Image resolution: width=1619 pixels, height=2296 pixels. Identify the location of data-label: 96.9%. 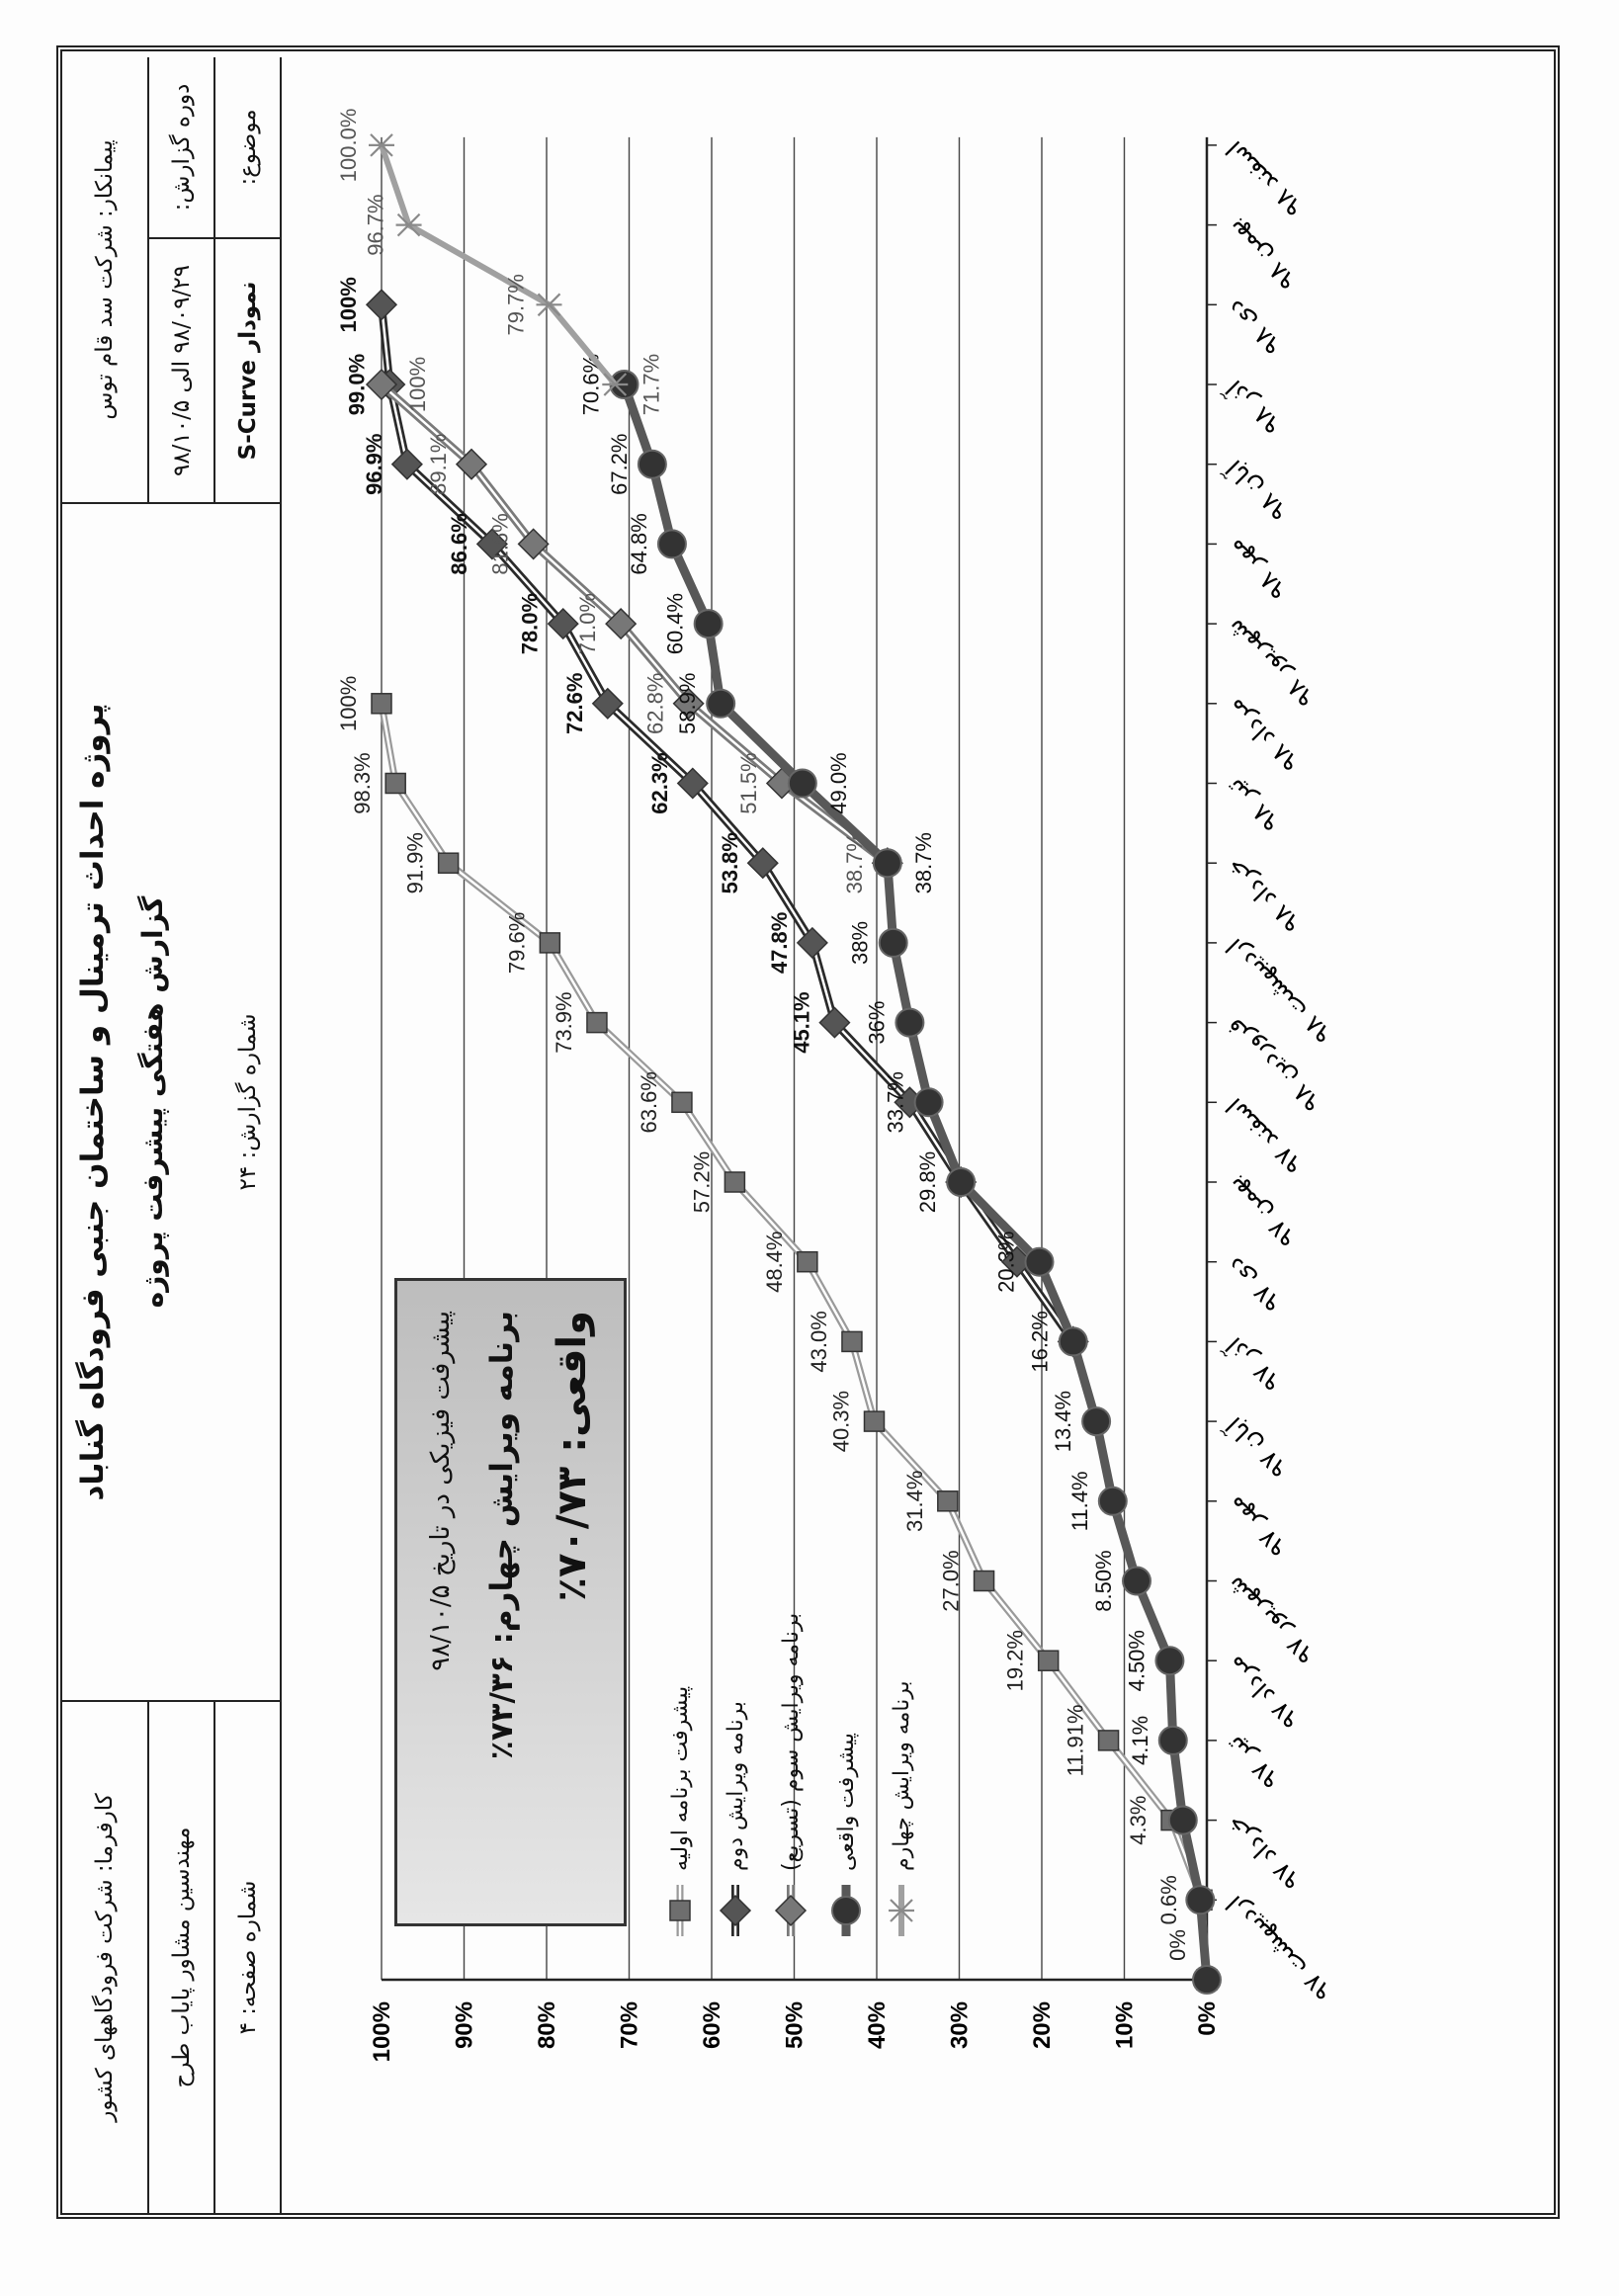
(374, 464).